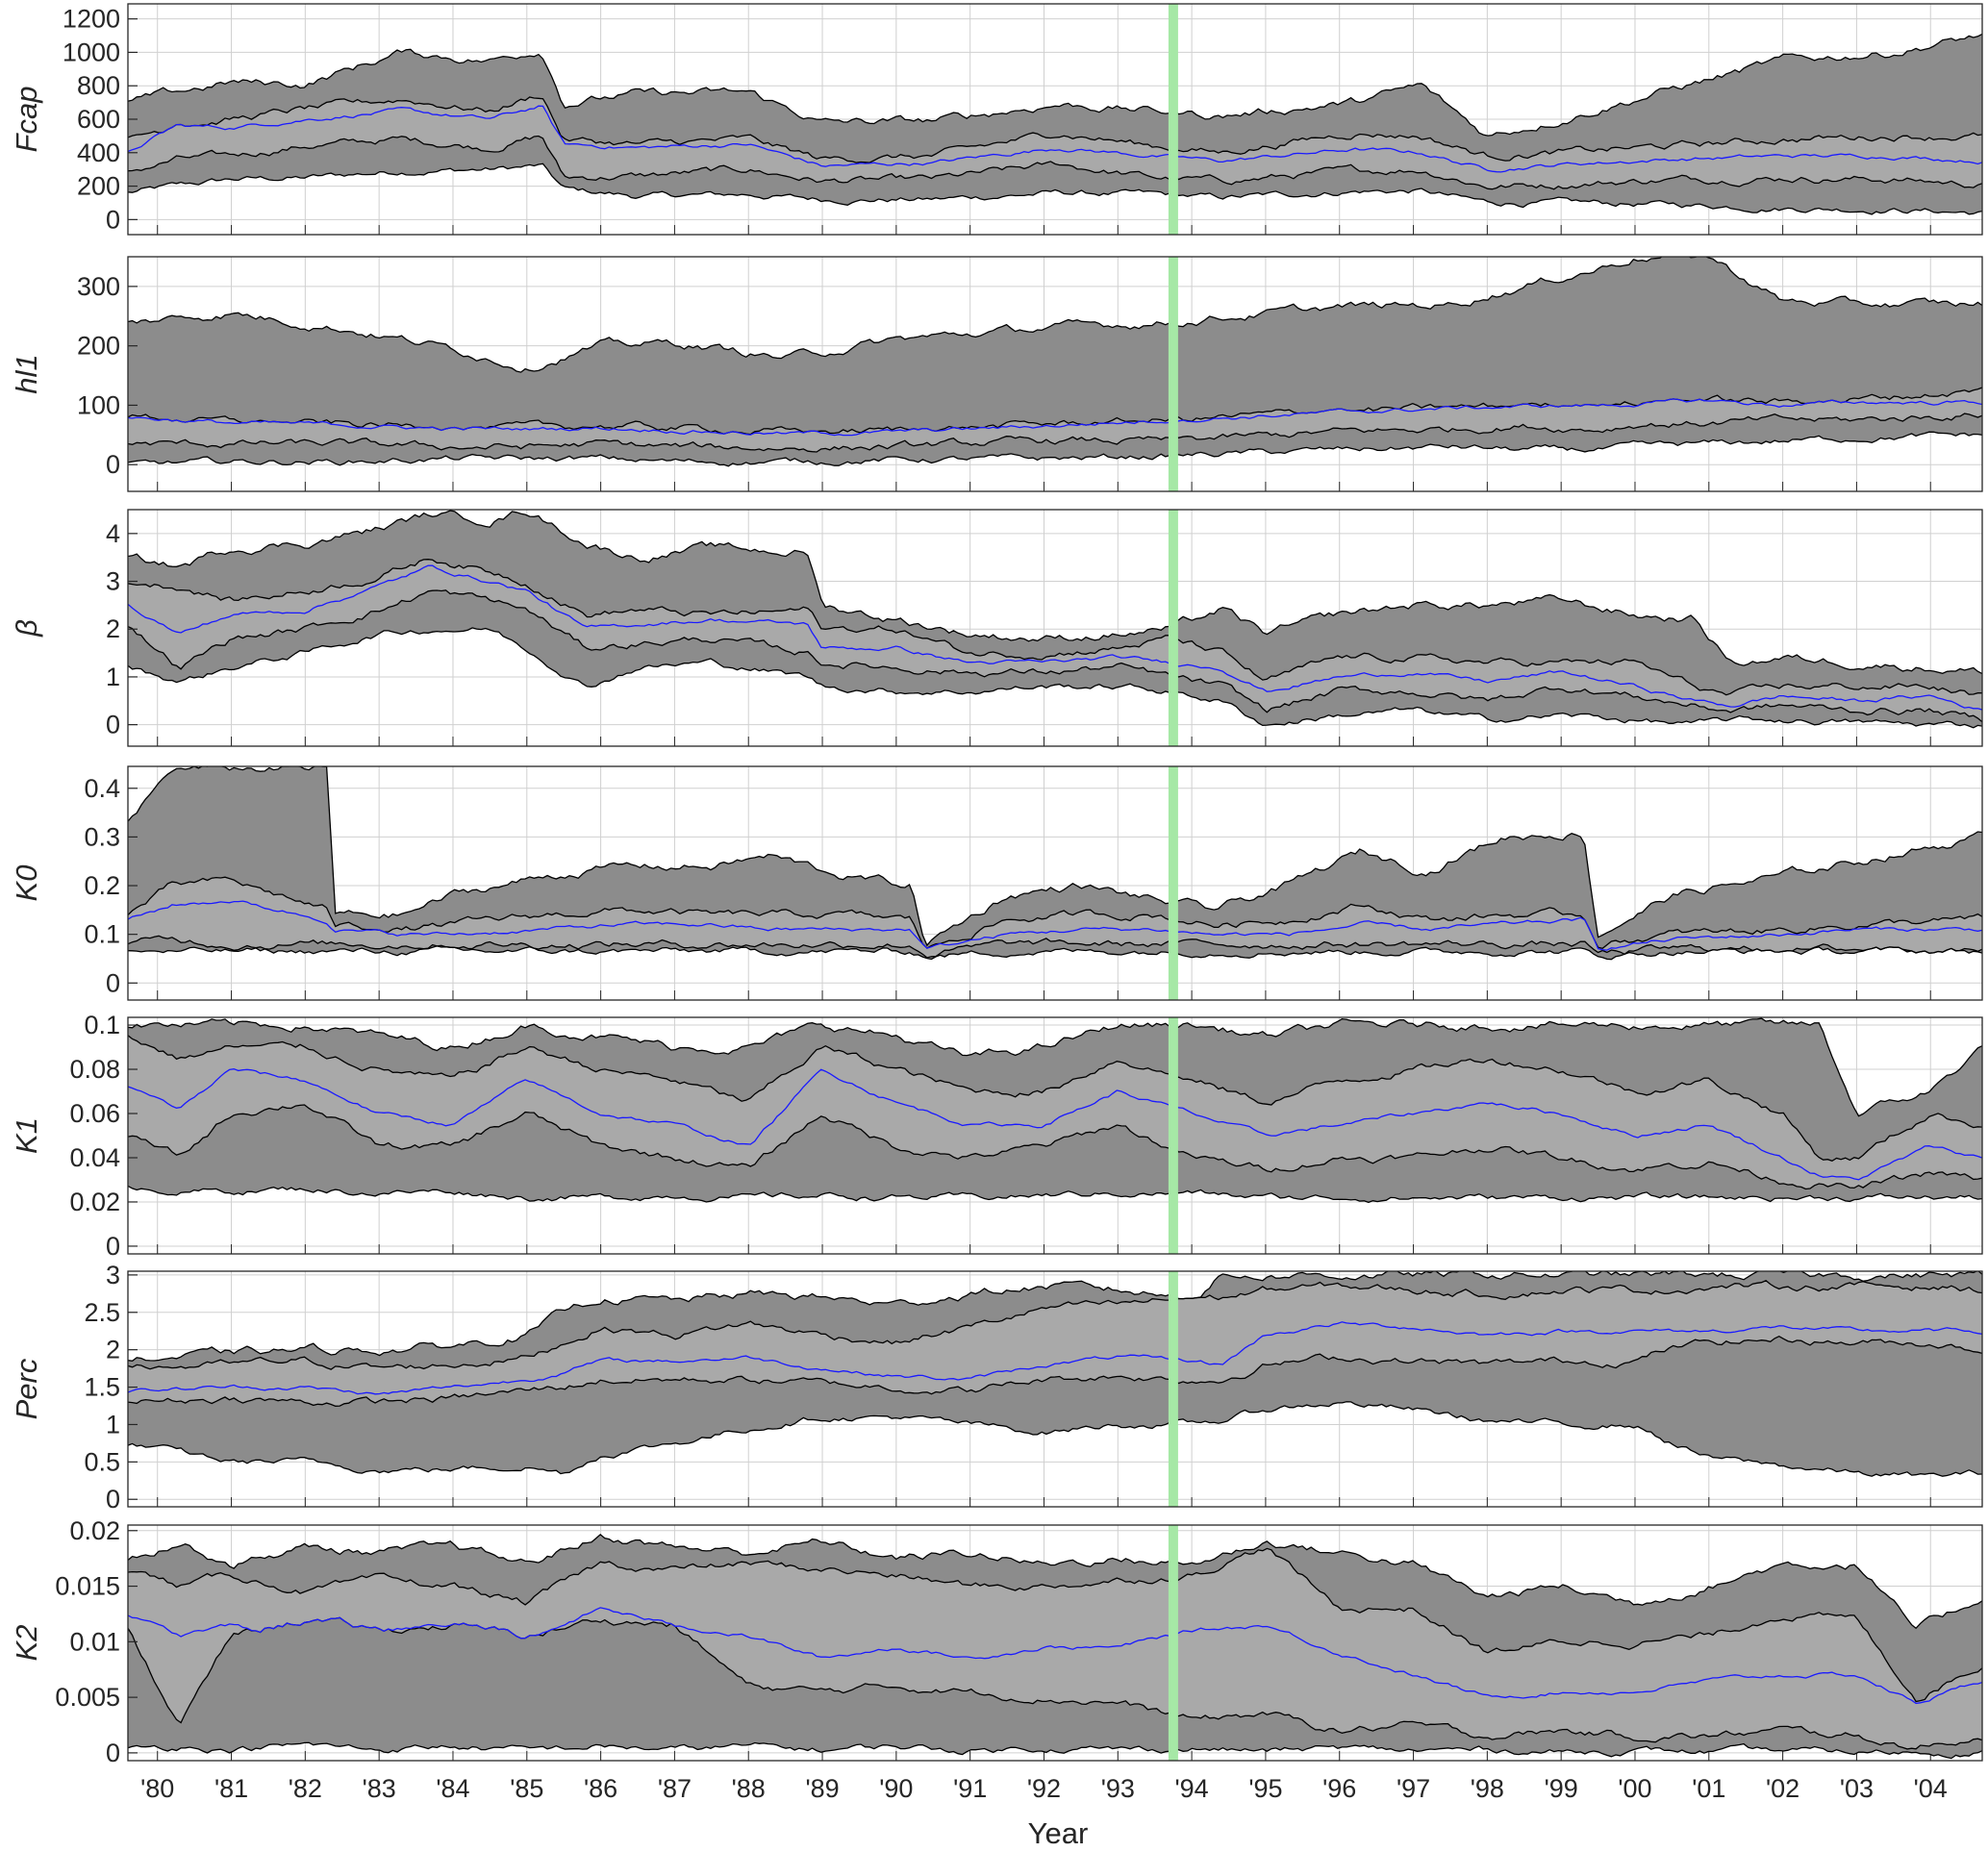  I want to click on y-tick-label: 0.005, so click(87, 1698).